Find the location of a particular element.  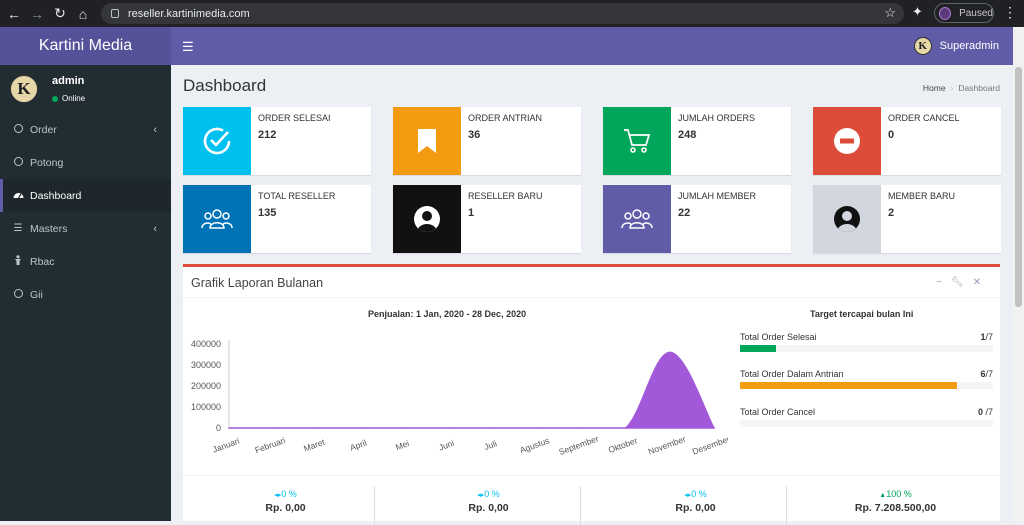

home-icon: ⌂ is located at coordinates (83, 13).